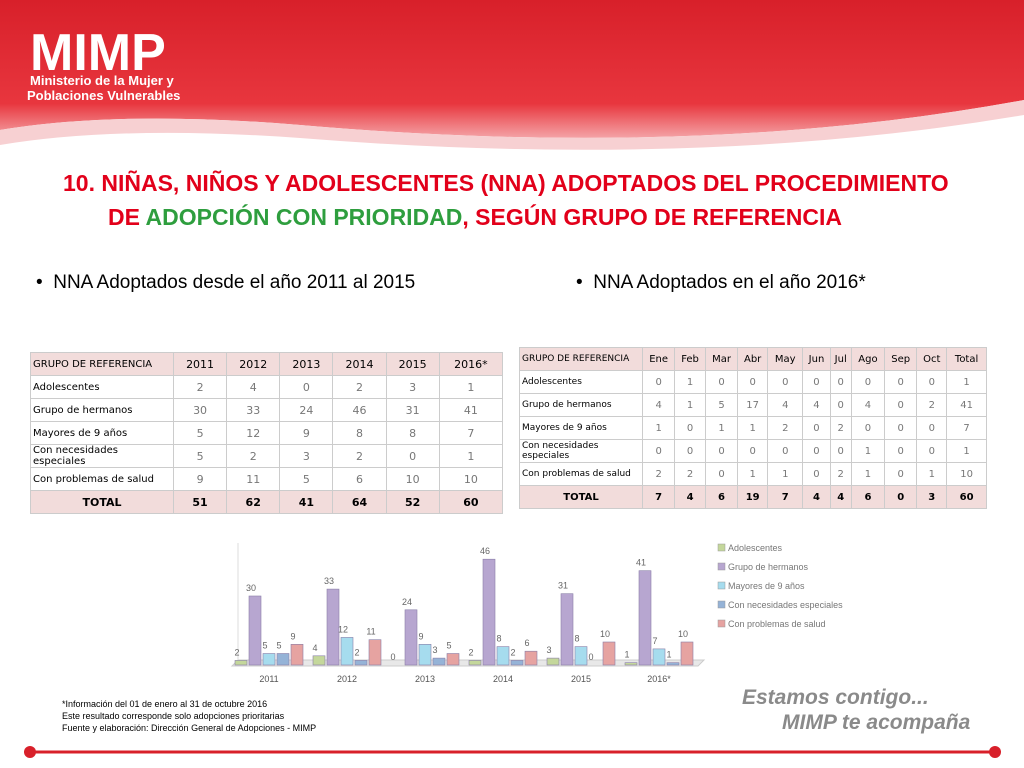  What do you see at coordinates (503, 679) in the screenshot?
I see `x-tick-label: 2014` at bounding box center [503, 679].